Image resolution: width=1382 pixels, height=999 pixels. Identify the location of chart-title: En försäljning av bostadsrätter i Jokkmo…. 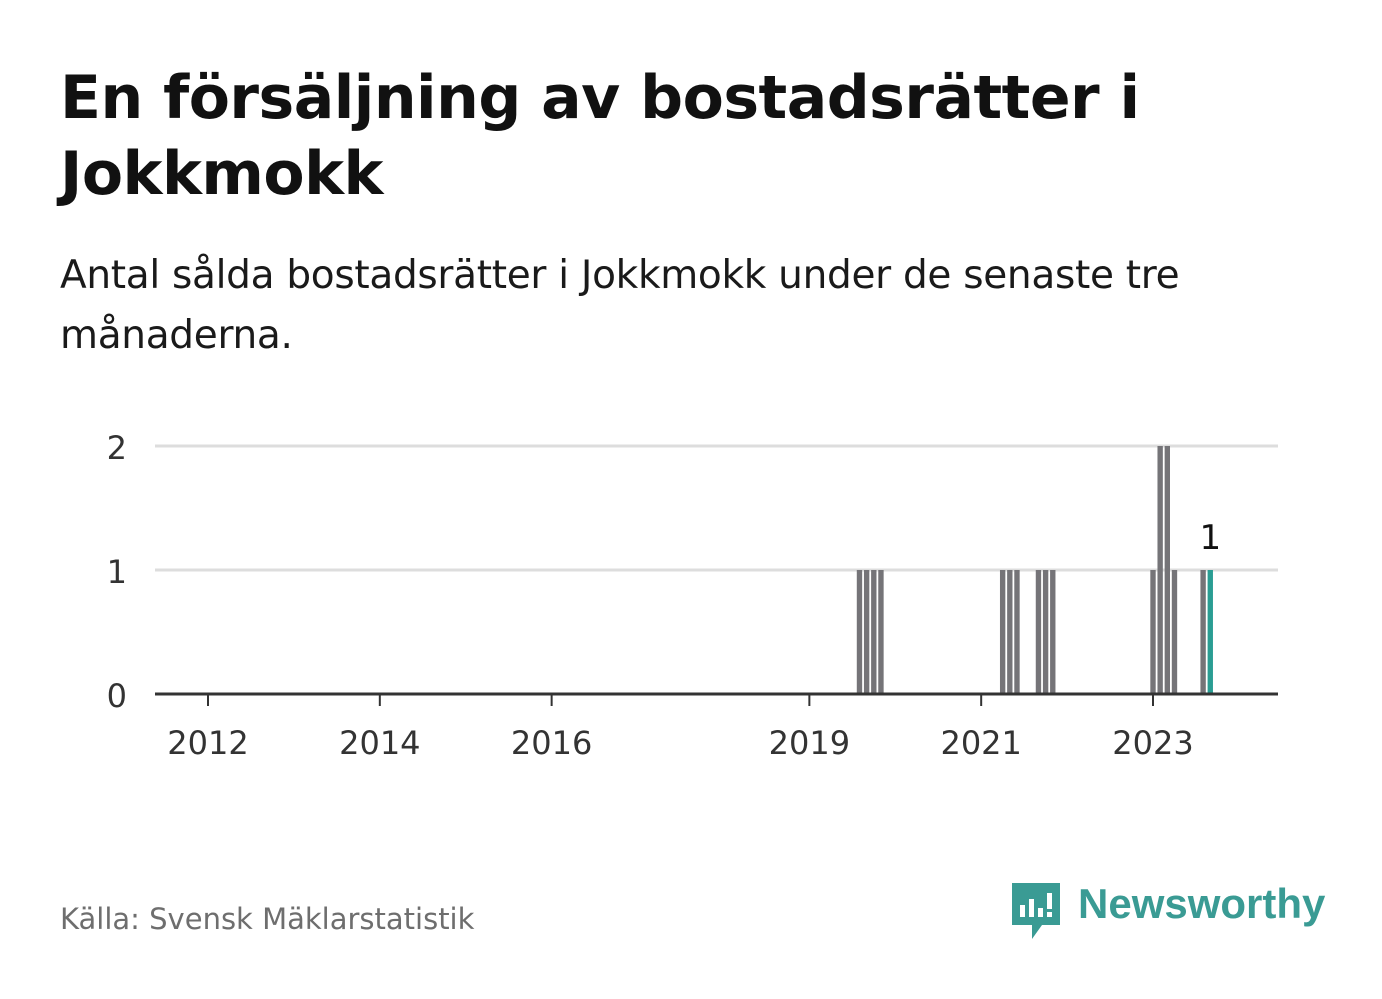
(600, 136).